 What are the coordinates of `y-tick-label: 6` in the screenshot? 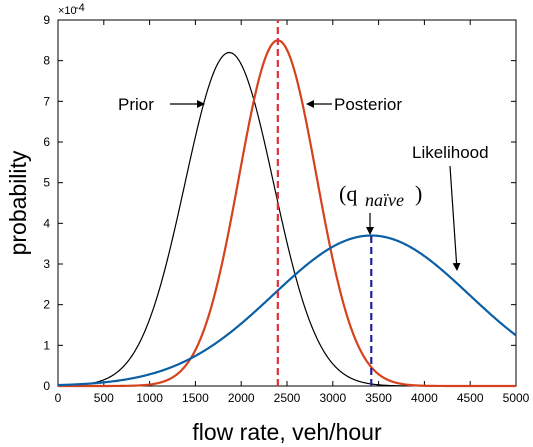 It's located at (46, 142).